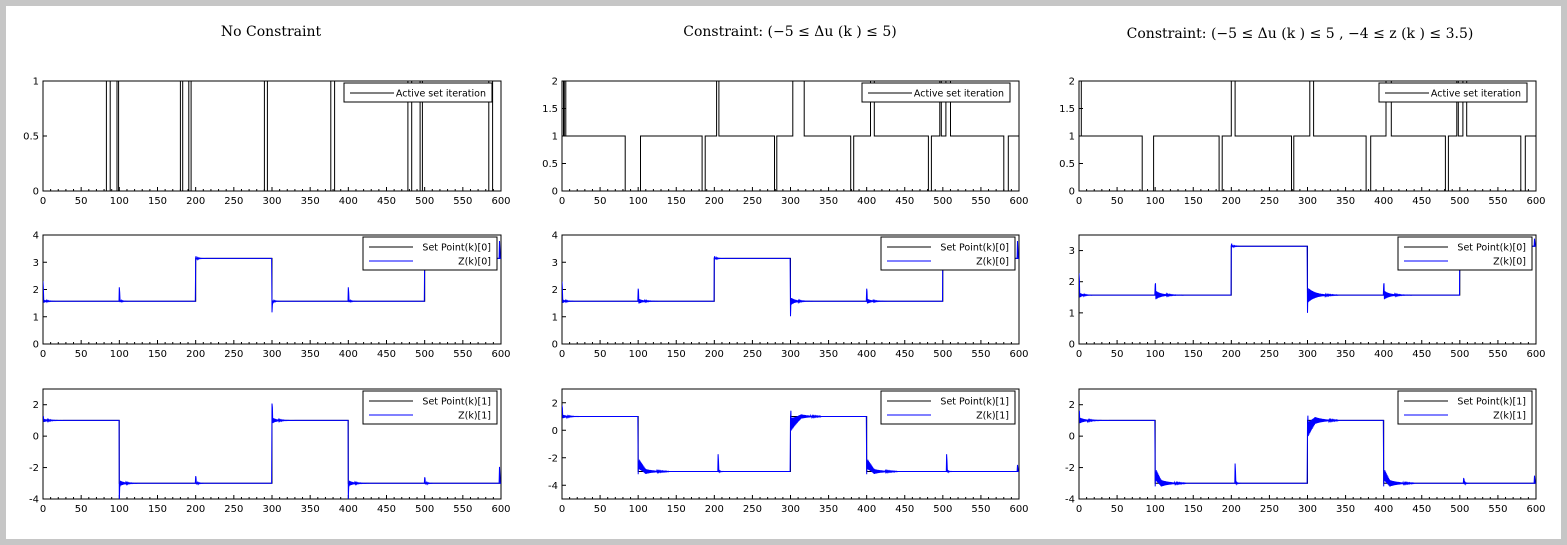  I want to click on legend: Set Point(k)[1] Z(k)[1], so click(1465, 407).